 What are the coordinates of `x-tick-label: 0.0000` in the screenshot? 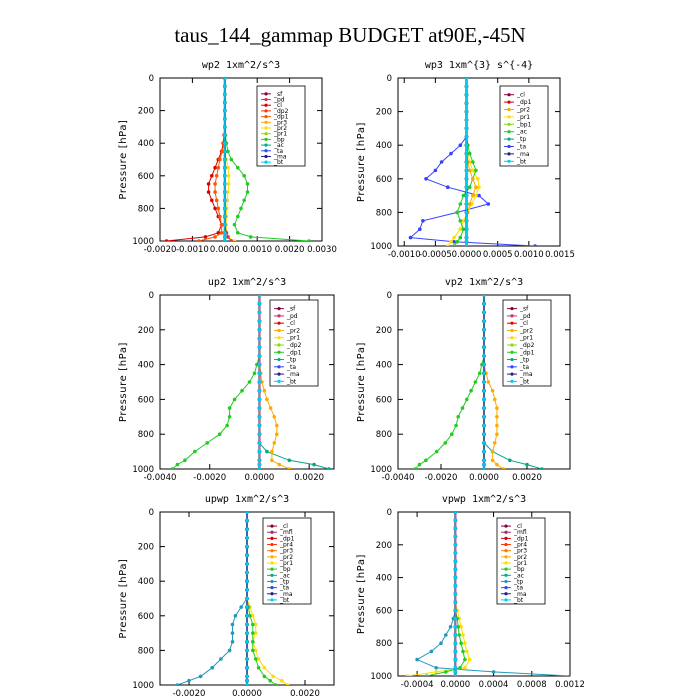 It's located at (484, 478).